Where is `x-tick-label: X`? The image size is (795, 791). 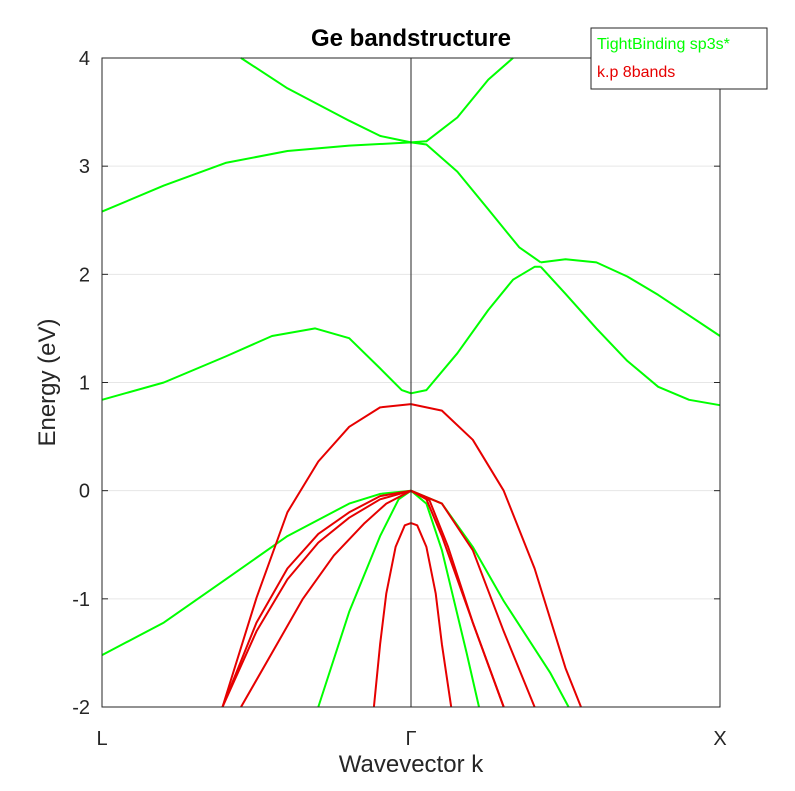 x-tick-label: X is located at coordinates (719, 739).